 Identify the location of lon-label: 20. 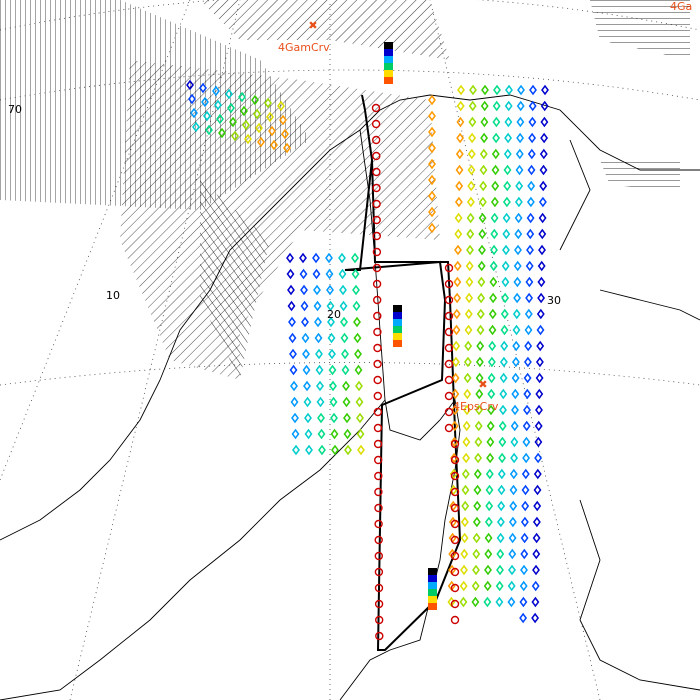
(334, 314).